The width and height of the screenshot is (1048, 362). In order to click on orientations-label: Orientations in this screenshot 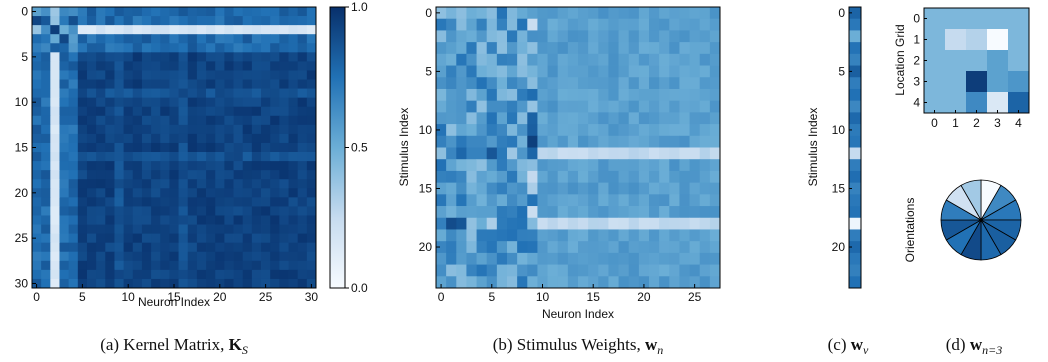, I will do `click(910, 230)`.